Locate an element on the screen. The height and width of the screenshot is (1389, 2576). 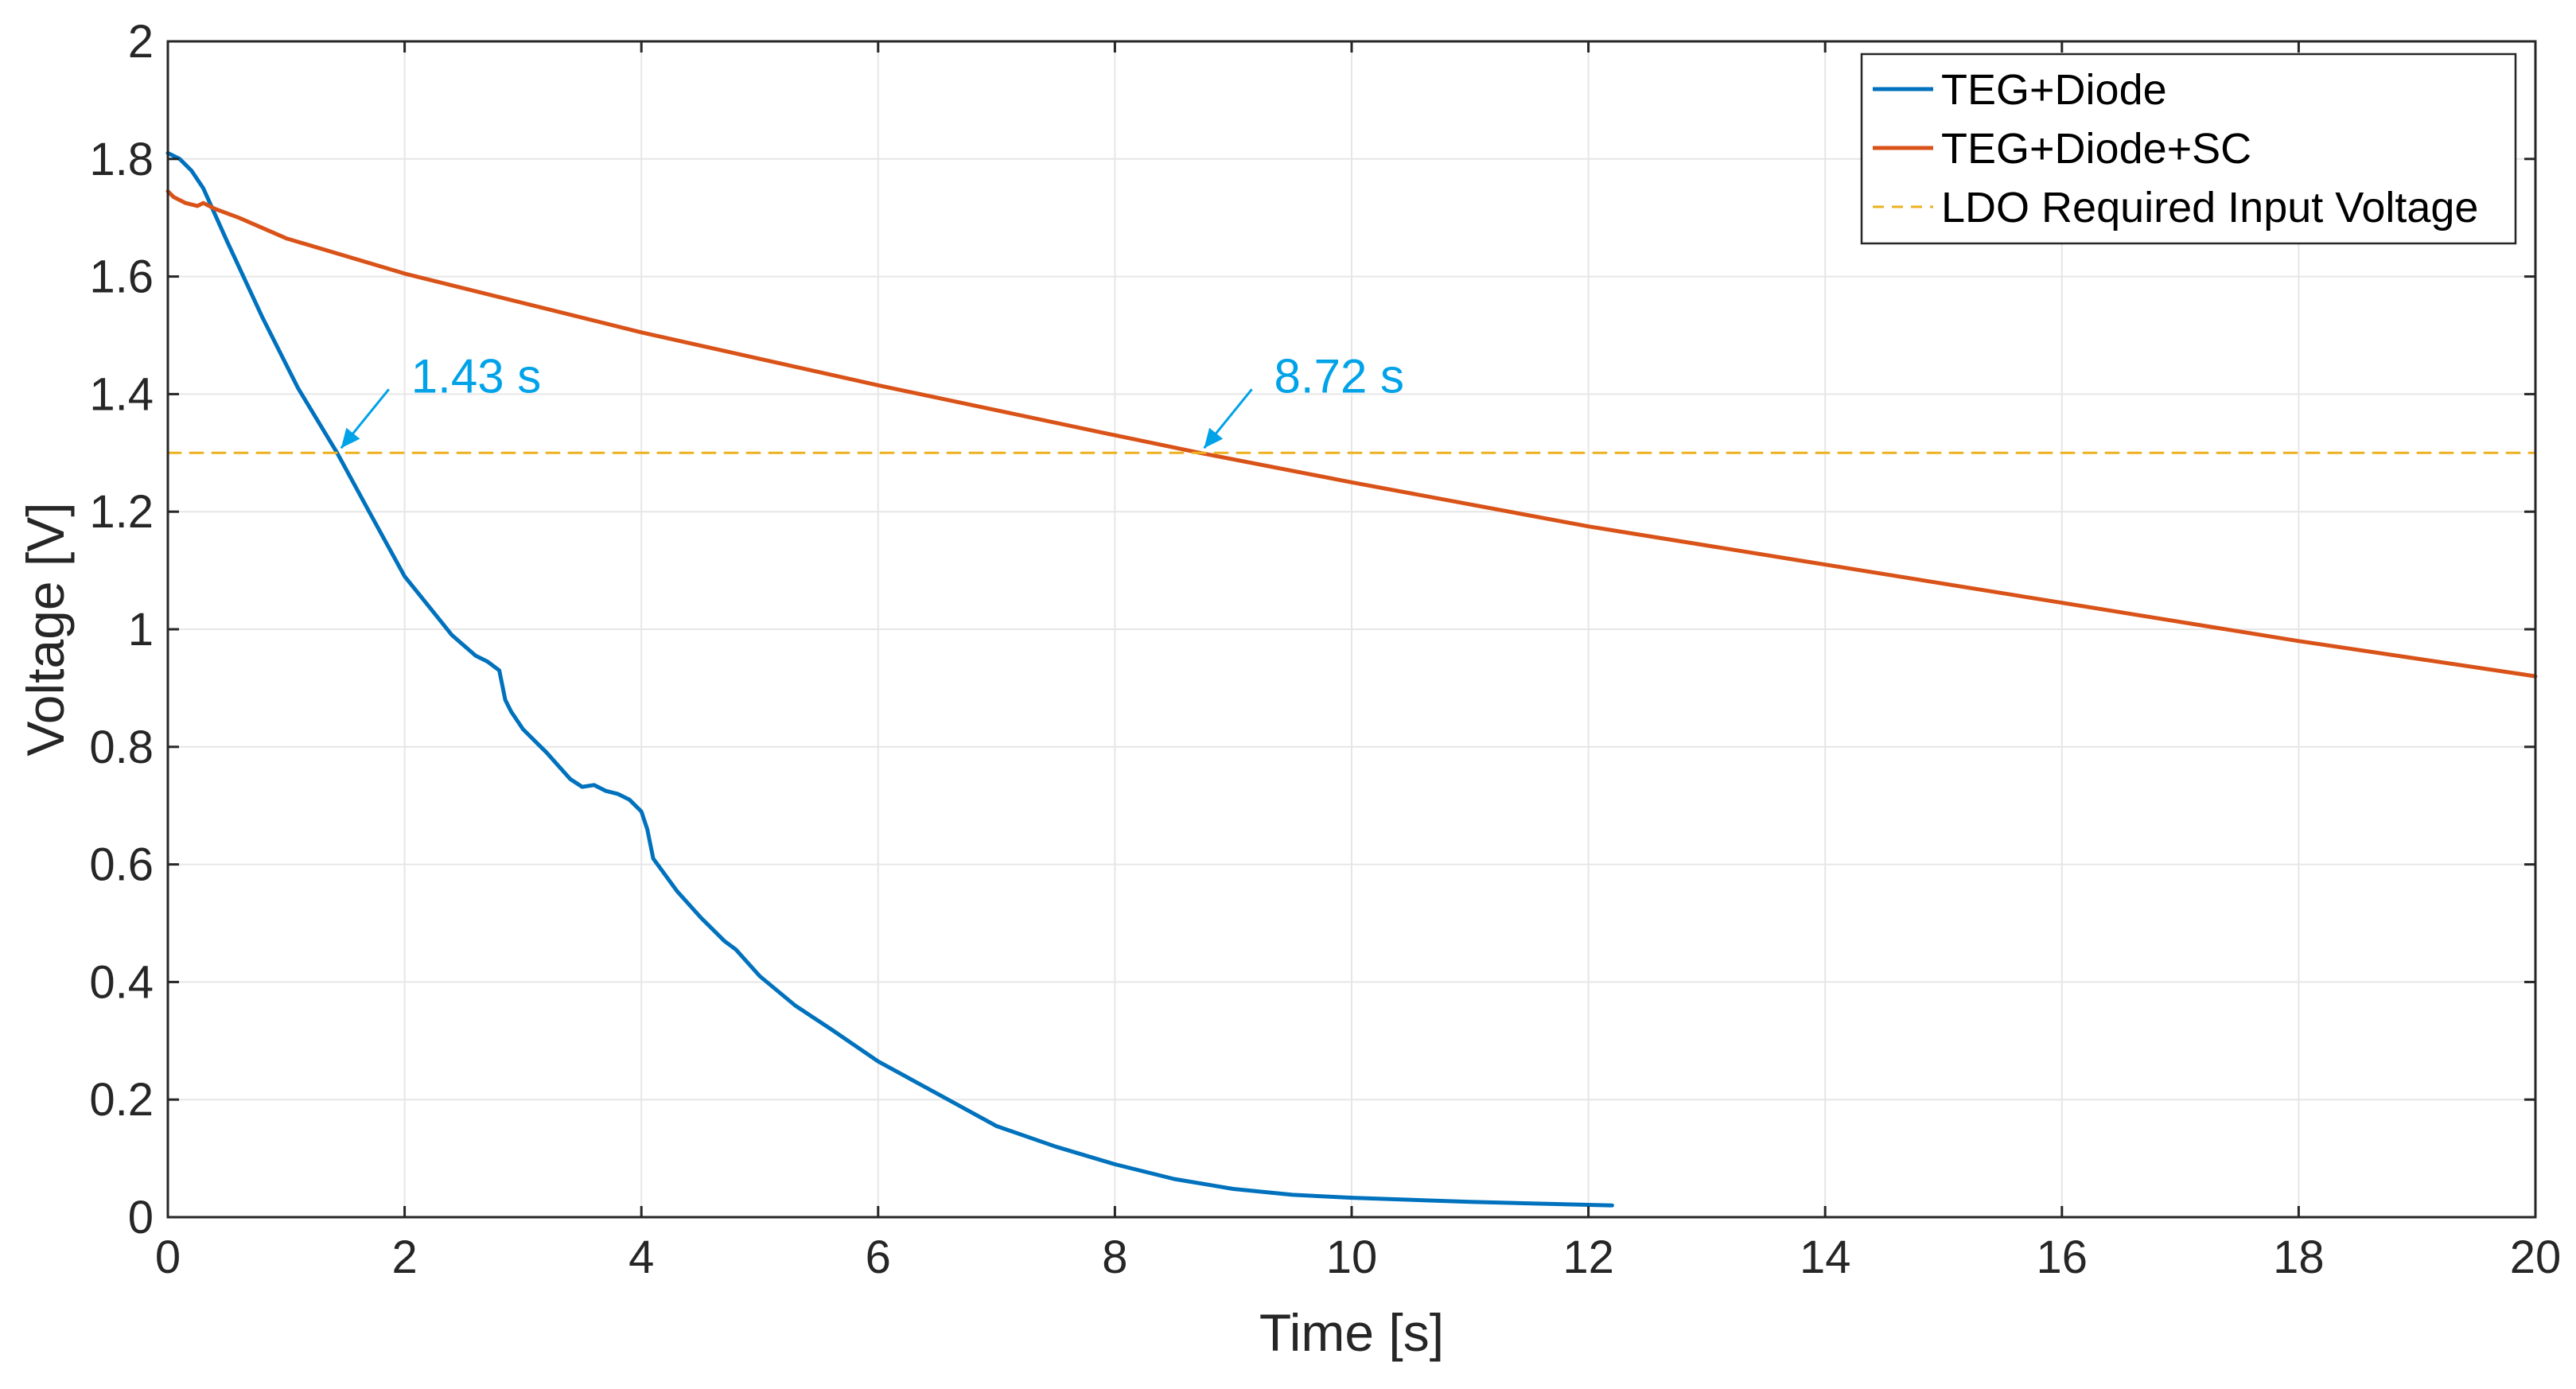
x-tick-label: 4 is located at coordinates (641, 1257).